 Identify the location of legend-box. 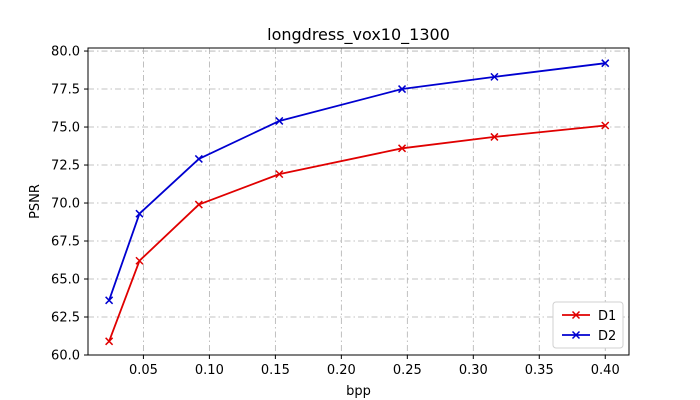
(588, 325).